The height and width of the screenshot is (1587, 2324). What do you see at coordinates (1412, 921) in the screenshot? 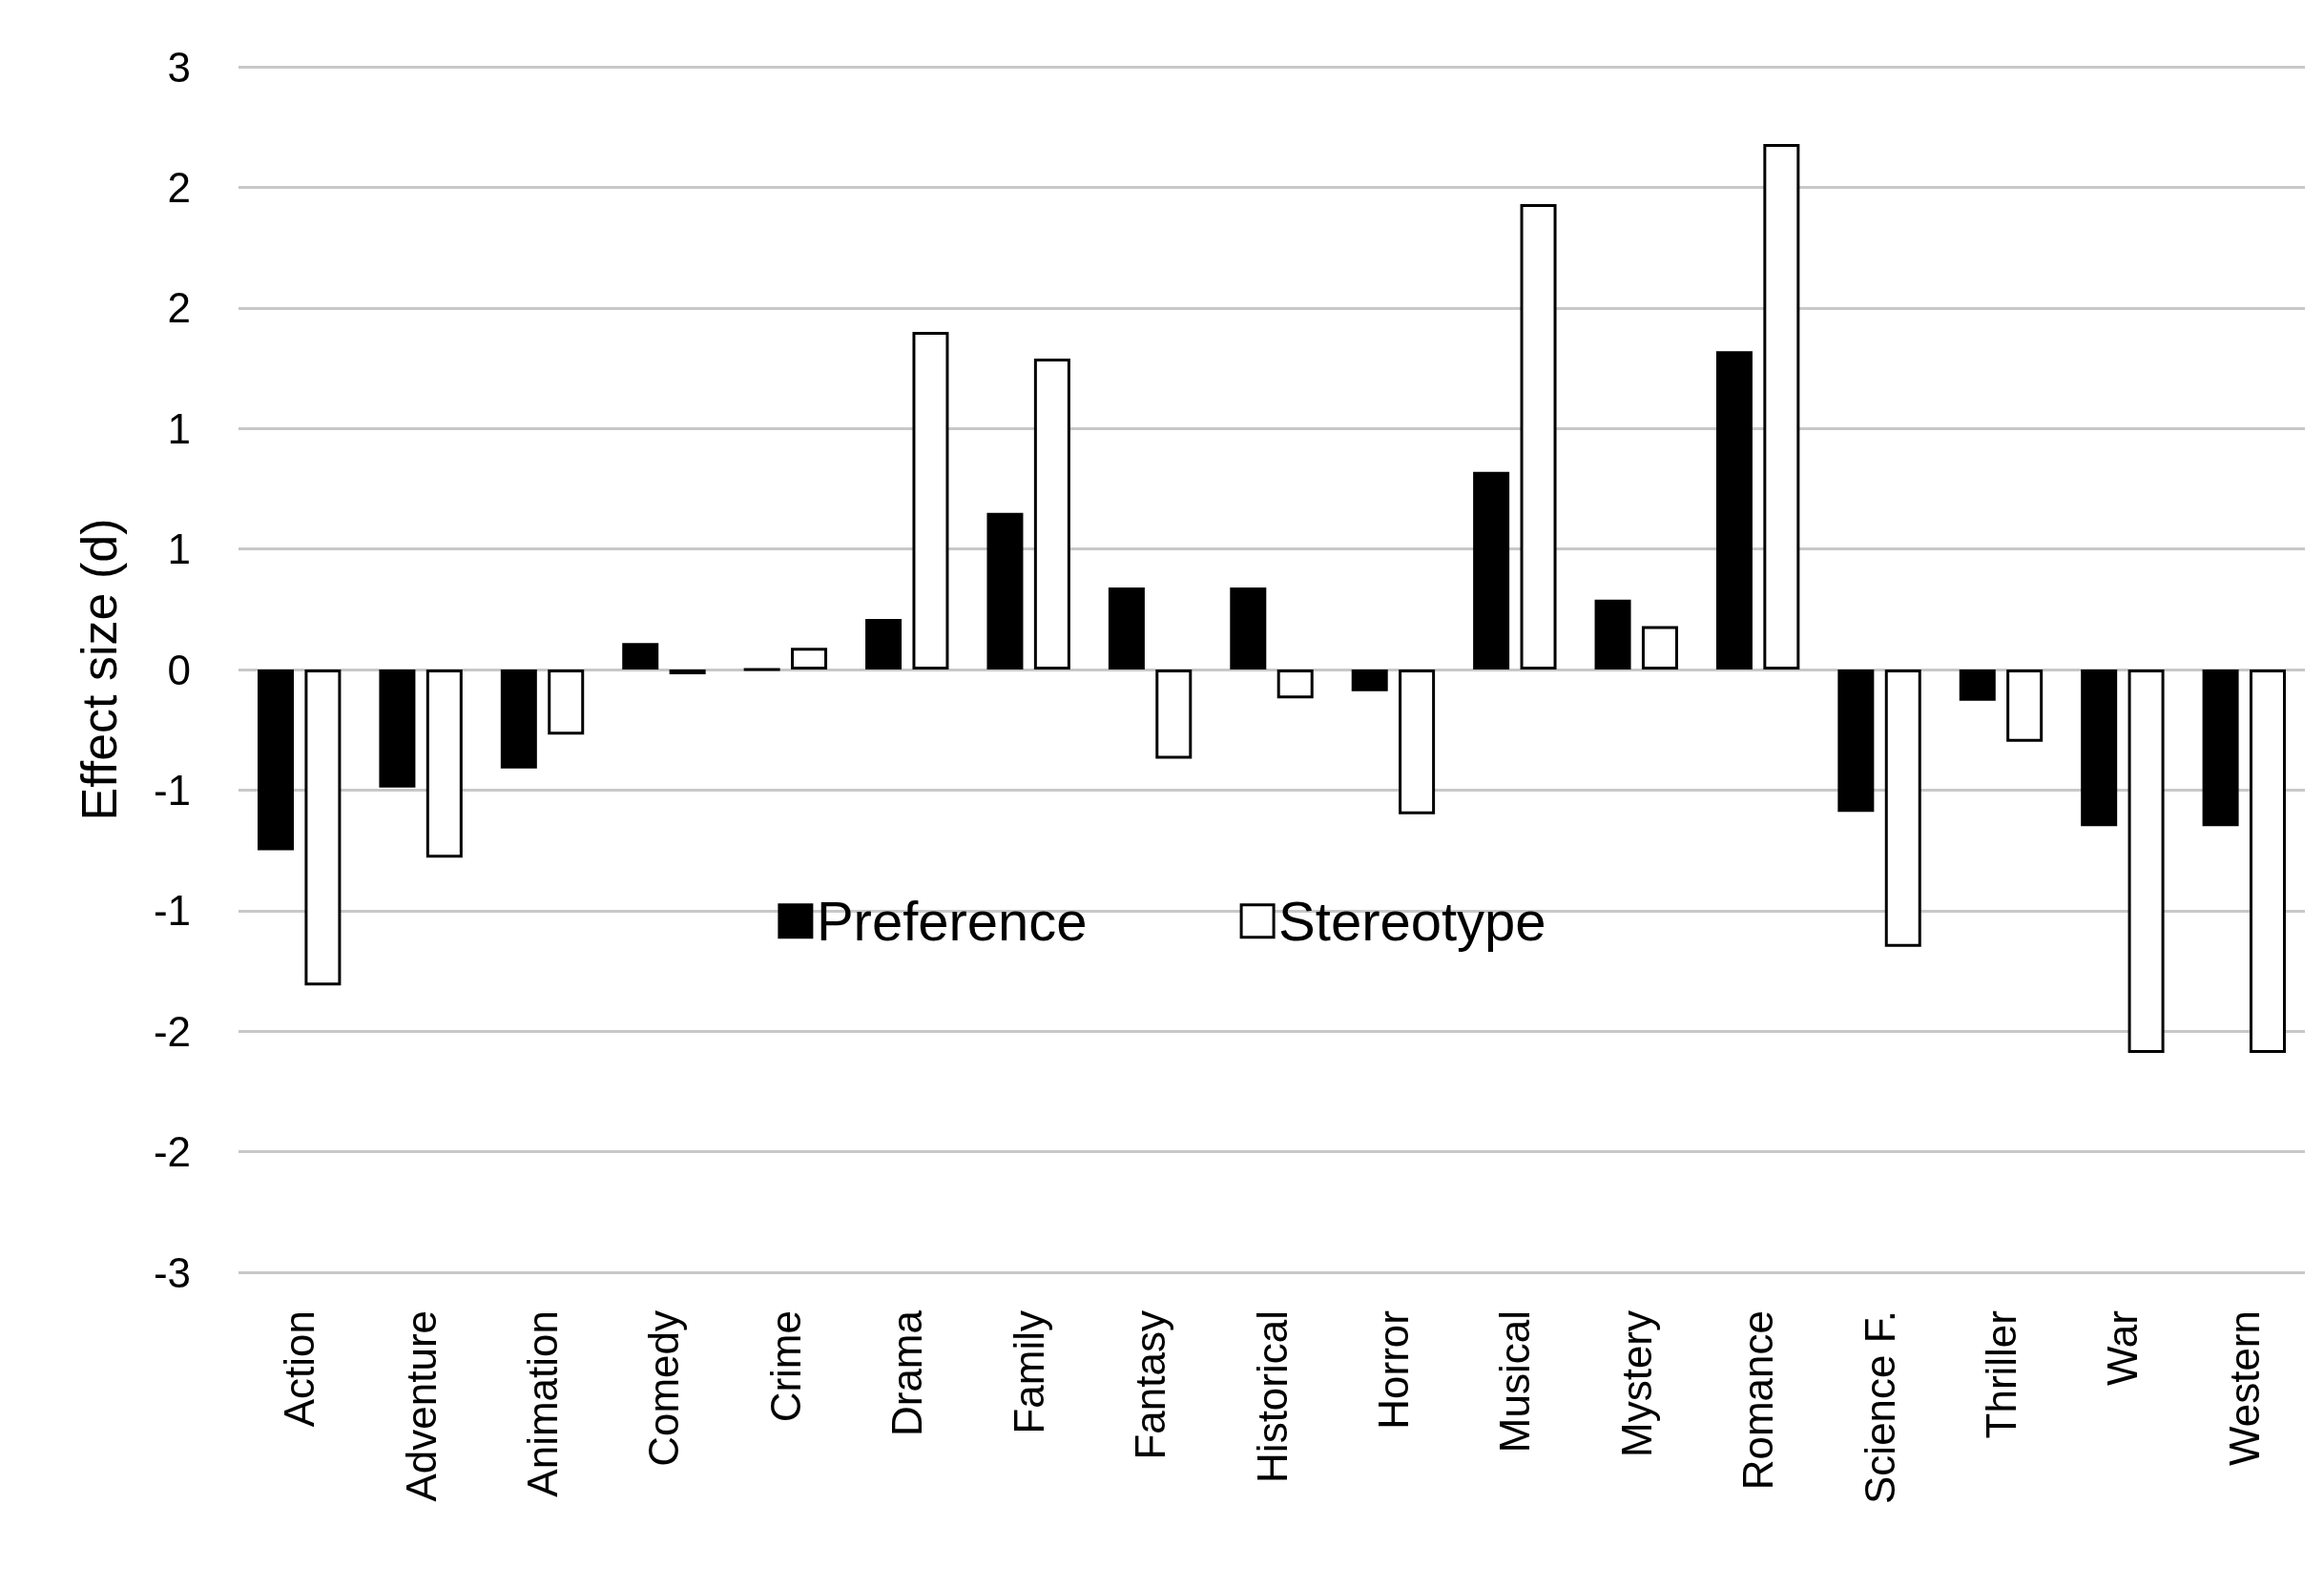
I see `legend-label: Stereotype` at bounding box center [1412, 921].